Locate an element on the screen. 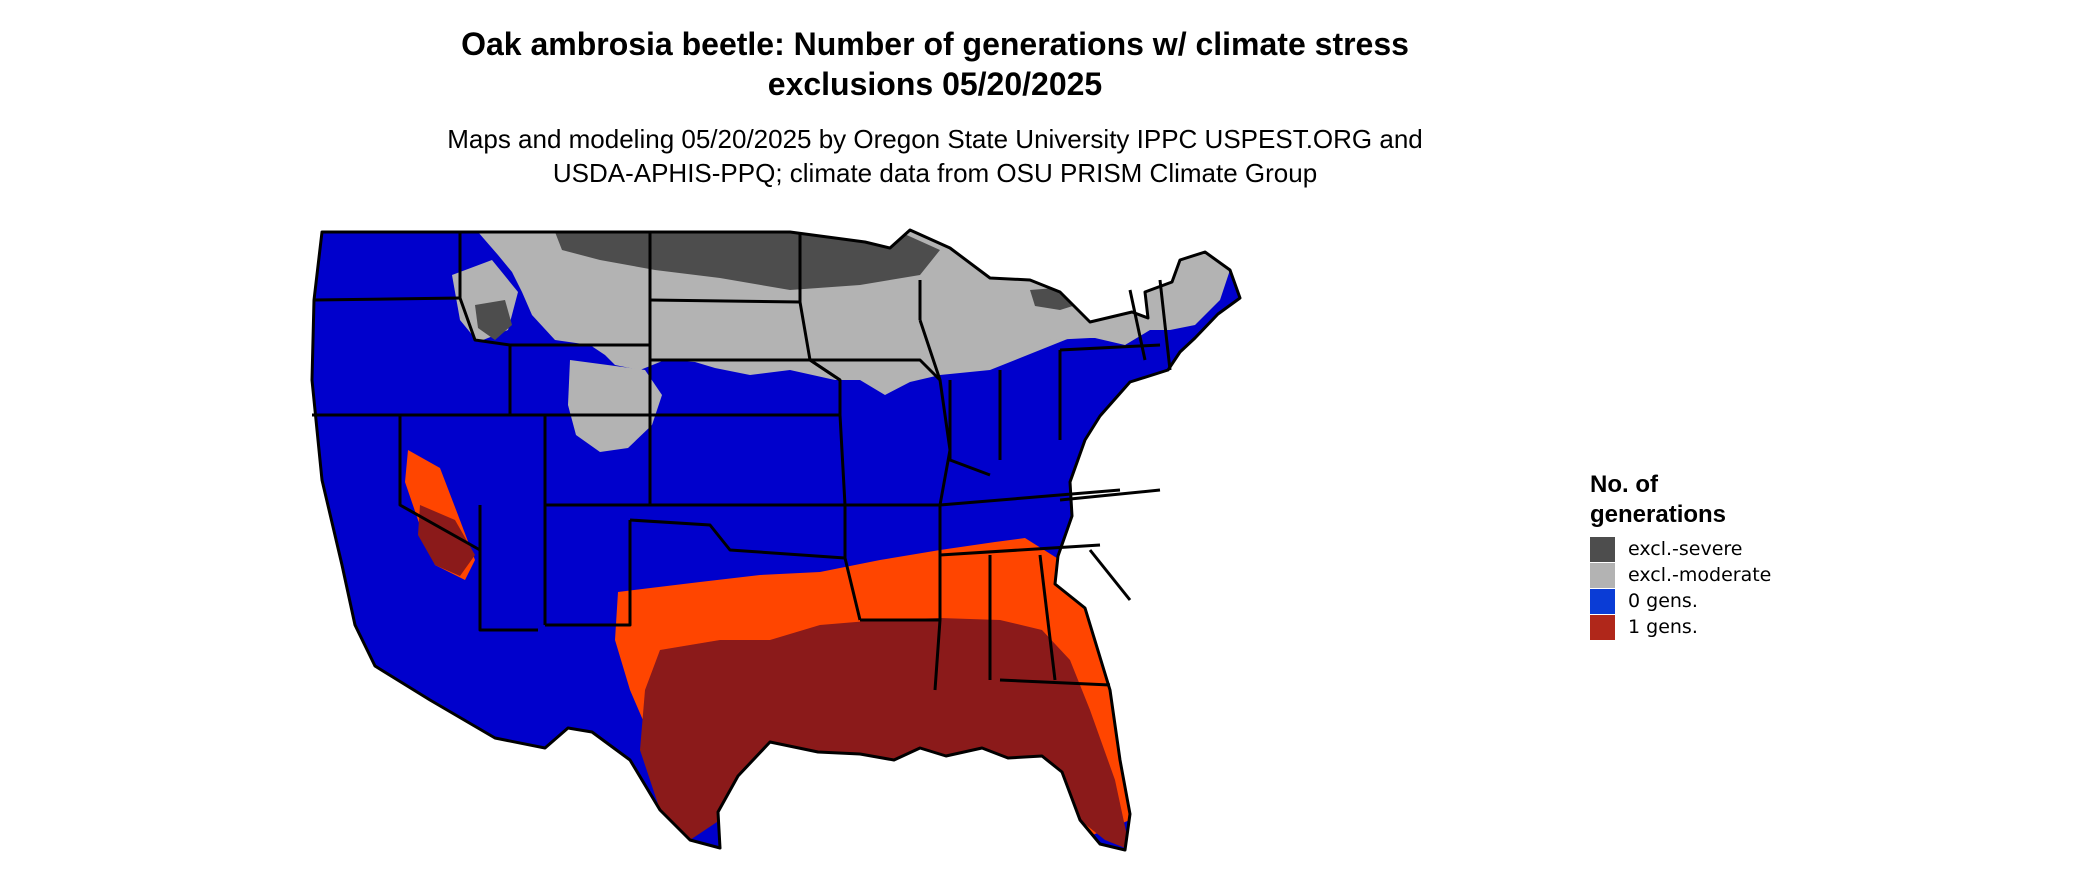 This screenshot has height=892, width=2100. legend-item: excl.-severe is located at coordinates (1720, 549).